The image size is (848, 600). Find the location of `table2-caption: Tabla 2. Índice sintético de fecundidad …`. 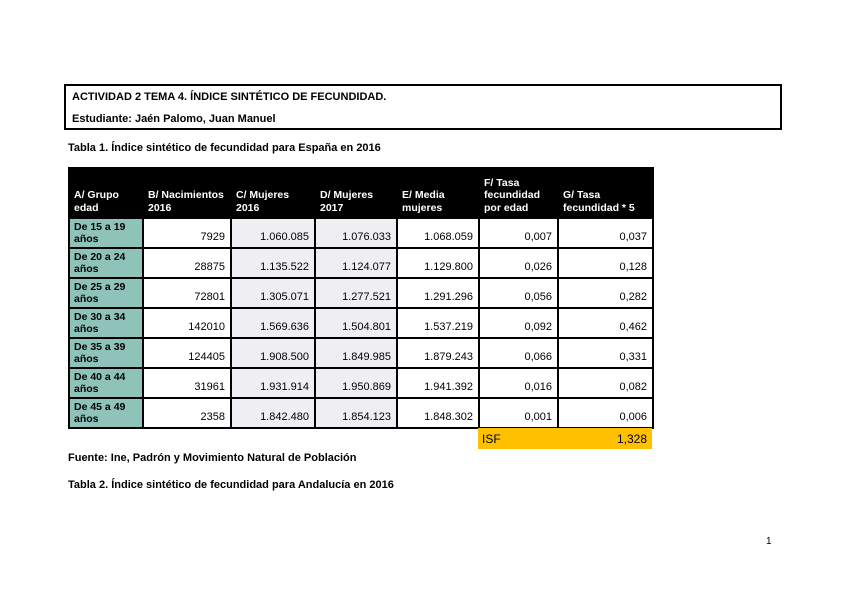

table2-caption: Tabla 2. Índice sintético de fecundidad … is located at coordinates (231, 485).